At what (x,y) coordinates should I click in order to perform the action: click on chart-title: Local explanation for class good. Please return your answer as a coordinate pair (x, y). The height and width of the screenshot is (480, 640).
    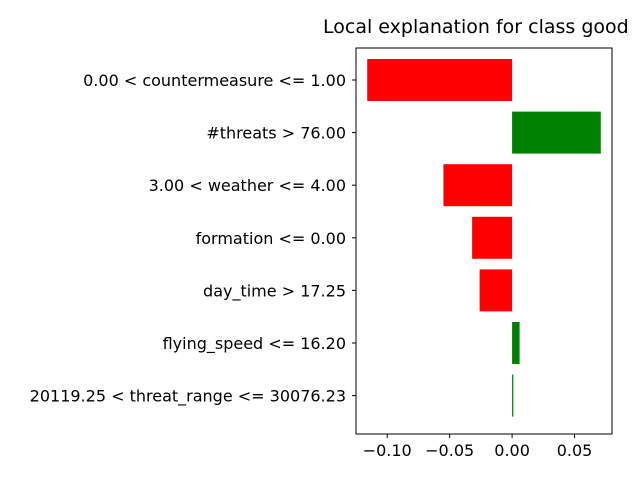
    Looking at the image, I should click on (476, 27).